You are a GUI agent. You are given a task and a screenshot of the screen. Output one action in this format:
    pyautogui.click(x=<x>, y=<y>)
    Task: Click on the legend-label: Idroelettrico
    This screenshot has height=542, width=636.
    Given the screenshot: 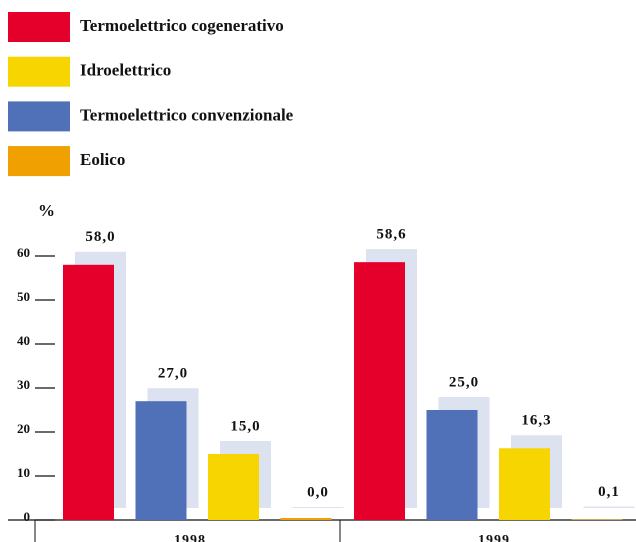 What is the action you would take?
    pyautogui.click(x=125, y=70)
    